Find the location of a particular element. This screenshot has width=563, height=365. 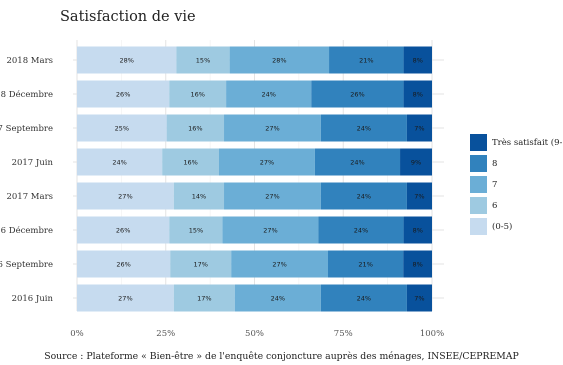

legend-label: 8 is located at coordinates (495, 163).